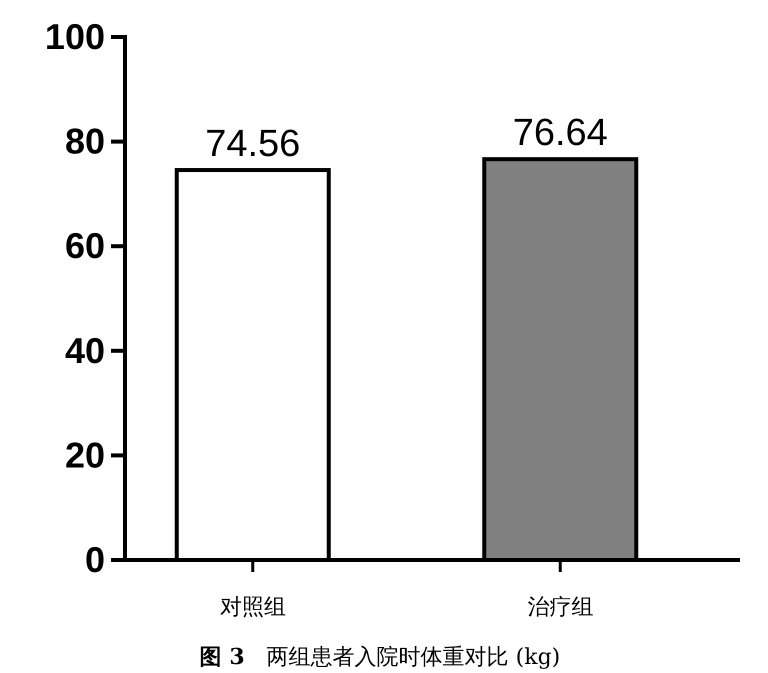 Image resolution: width=768 pixels, height=673 pixels. Describe the element at coordinates (84, 350) in the screenshot. I see `y-tick-label: 40` at that location.